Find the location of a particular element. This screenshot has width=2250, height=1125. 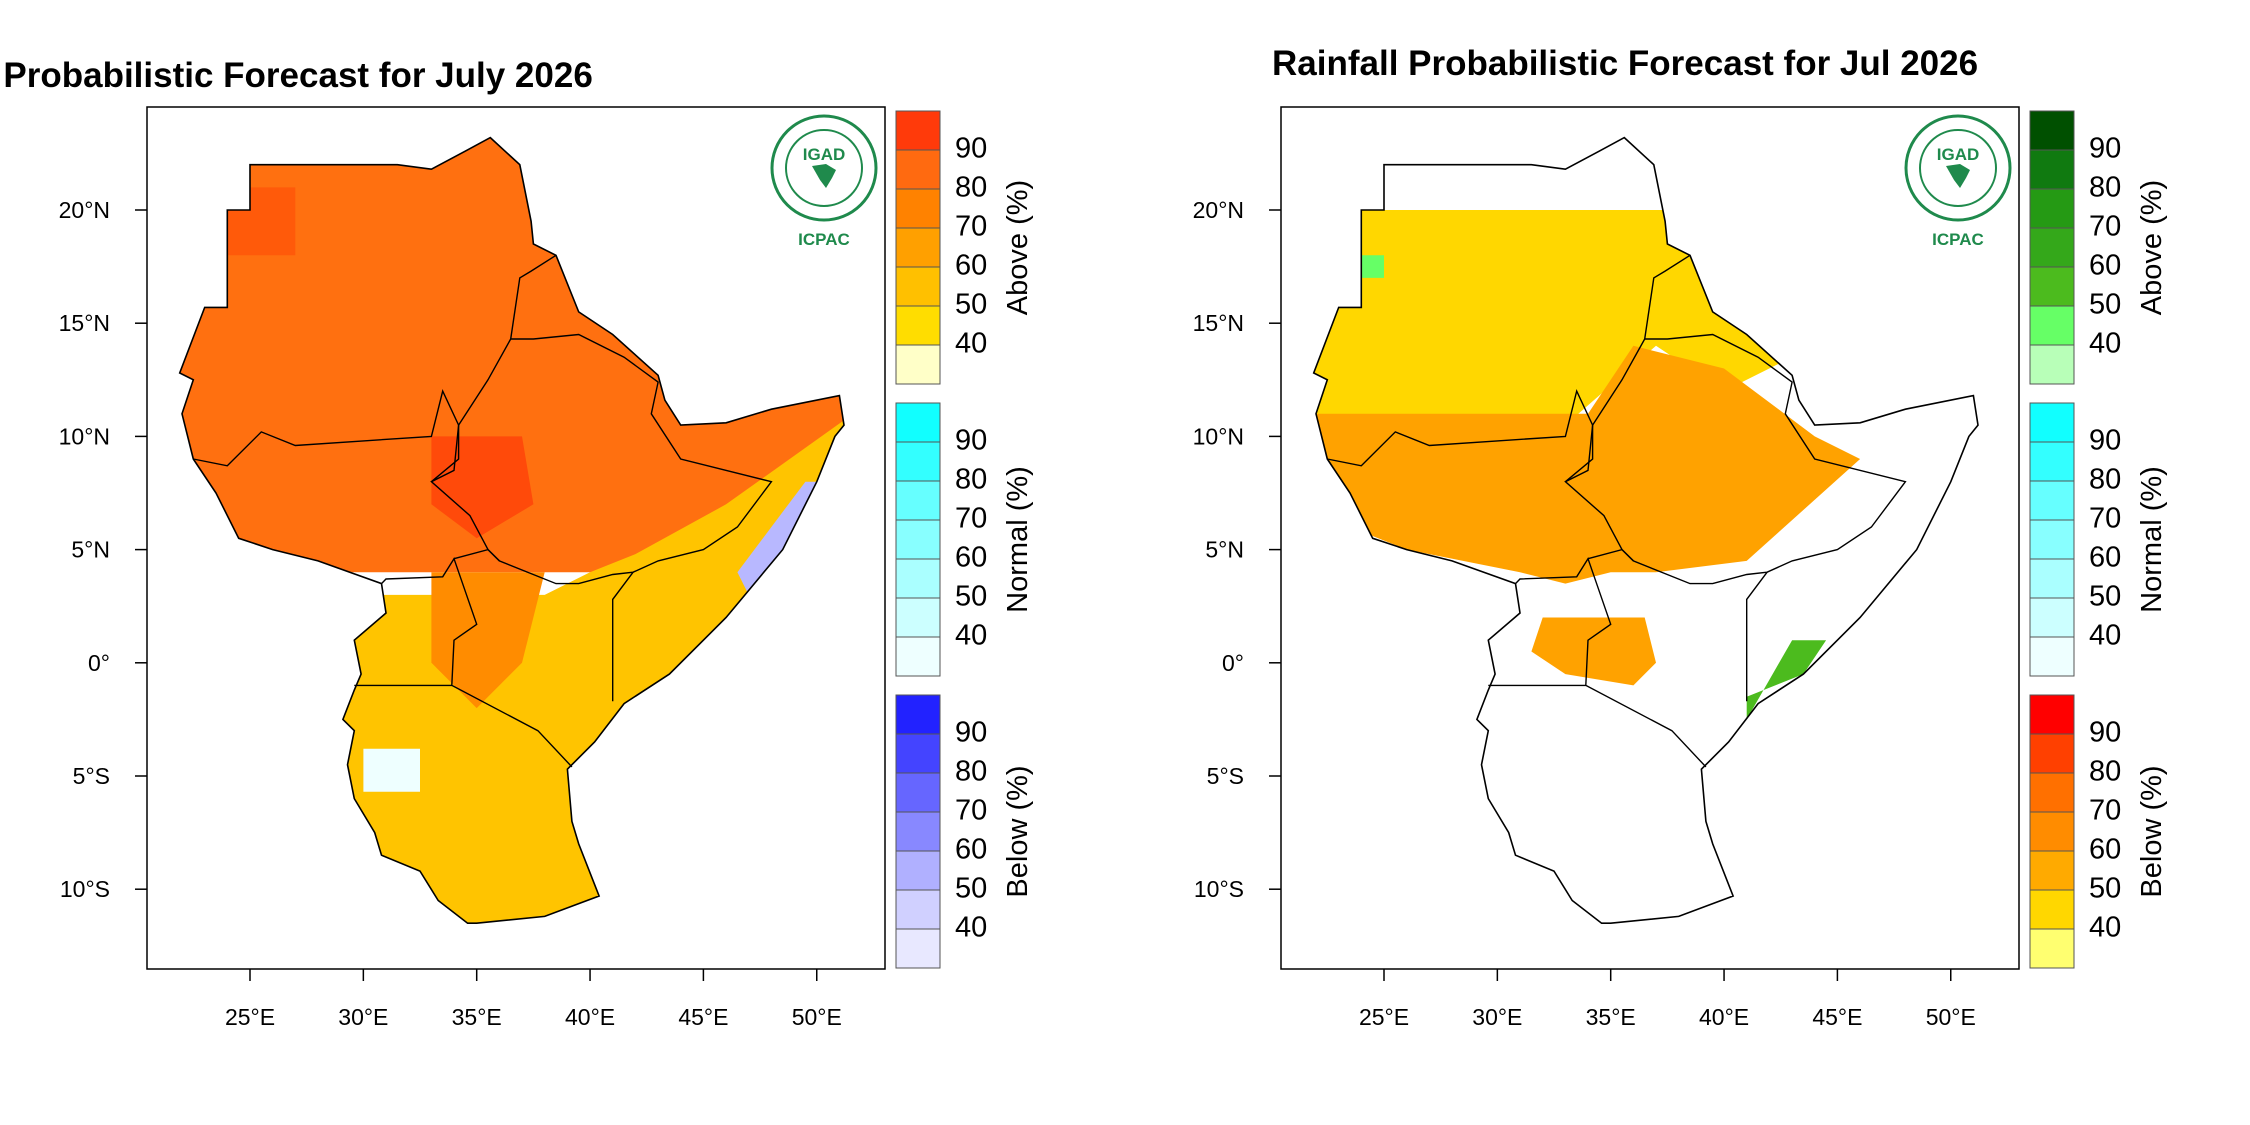

lat-label: 20°N is located at coordinates (1218, 210).